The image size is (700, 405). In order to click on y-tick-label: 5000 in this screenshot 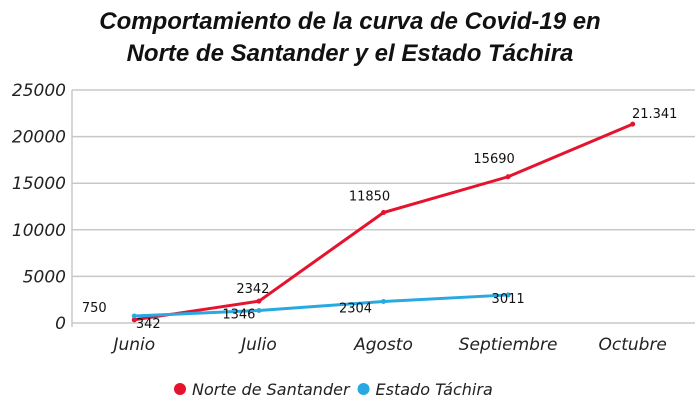, I will do `click(44, 277)`.